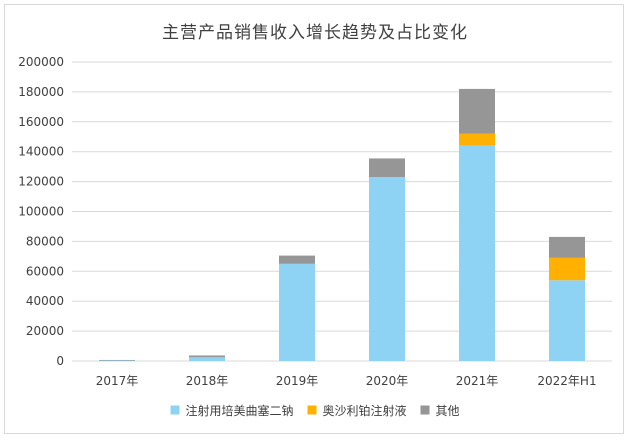 The width and height of the screenshot is (630, 440). Describe the element at coordinates (60, 361) in the screenshot. I see `y-tick-label: 0` at that location.